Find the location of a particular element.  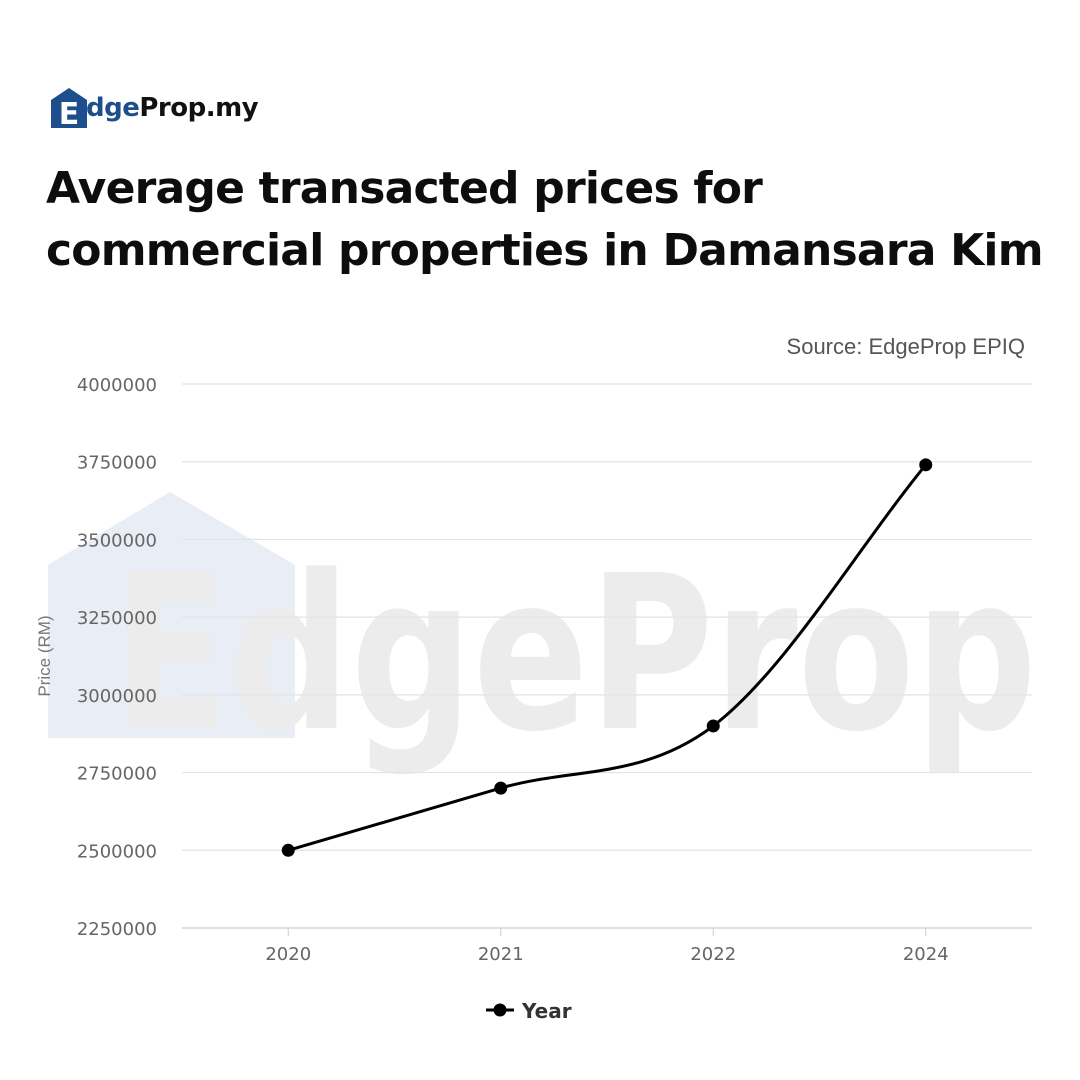

logo-text-prop: Prop.my is located at coordinates (199, 108).